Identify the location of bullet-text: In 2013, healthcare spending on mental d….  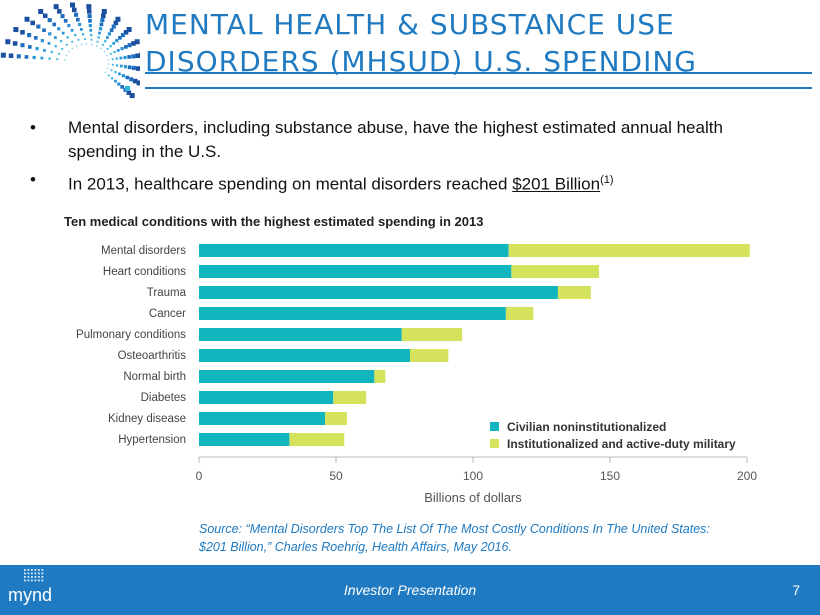
(341, 182).